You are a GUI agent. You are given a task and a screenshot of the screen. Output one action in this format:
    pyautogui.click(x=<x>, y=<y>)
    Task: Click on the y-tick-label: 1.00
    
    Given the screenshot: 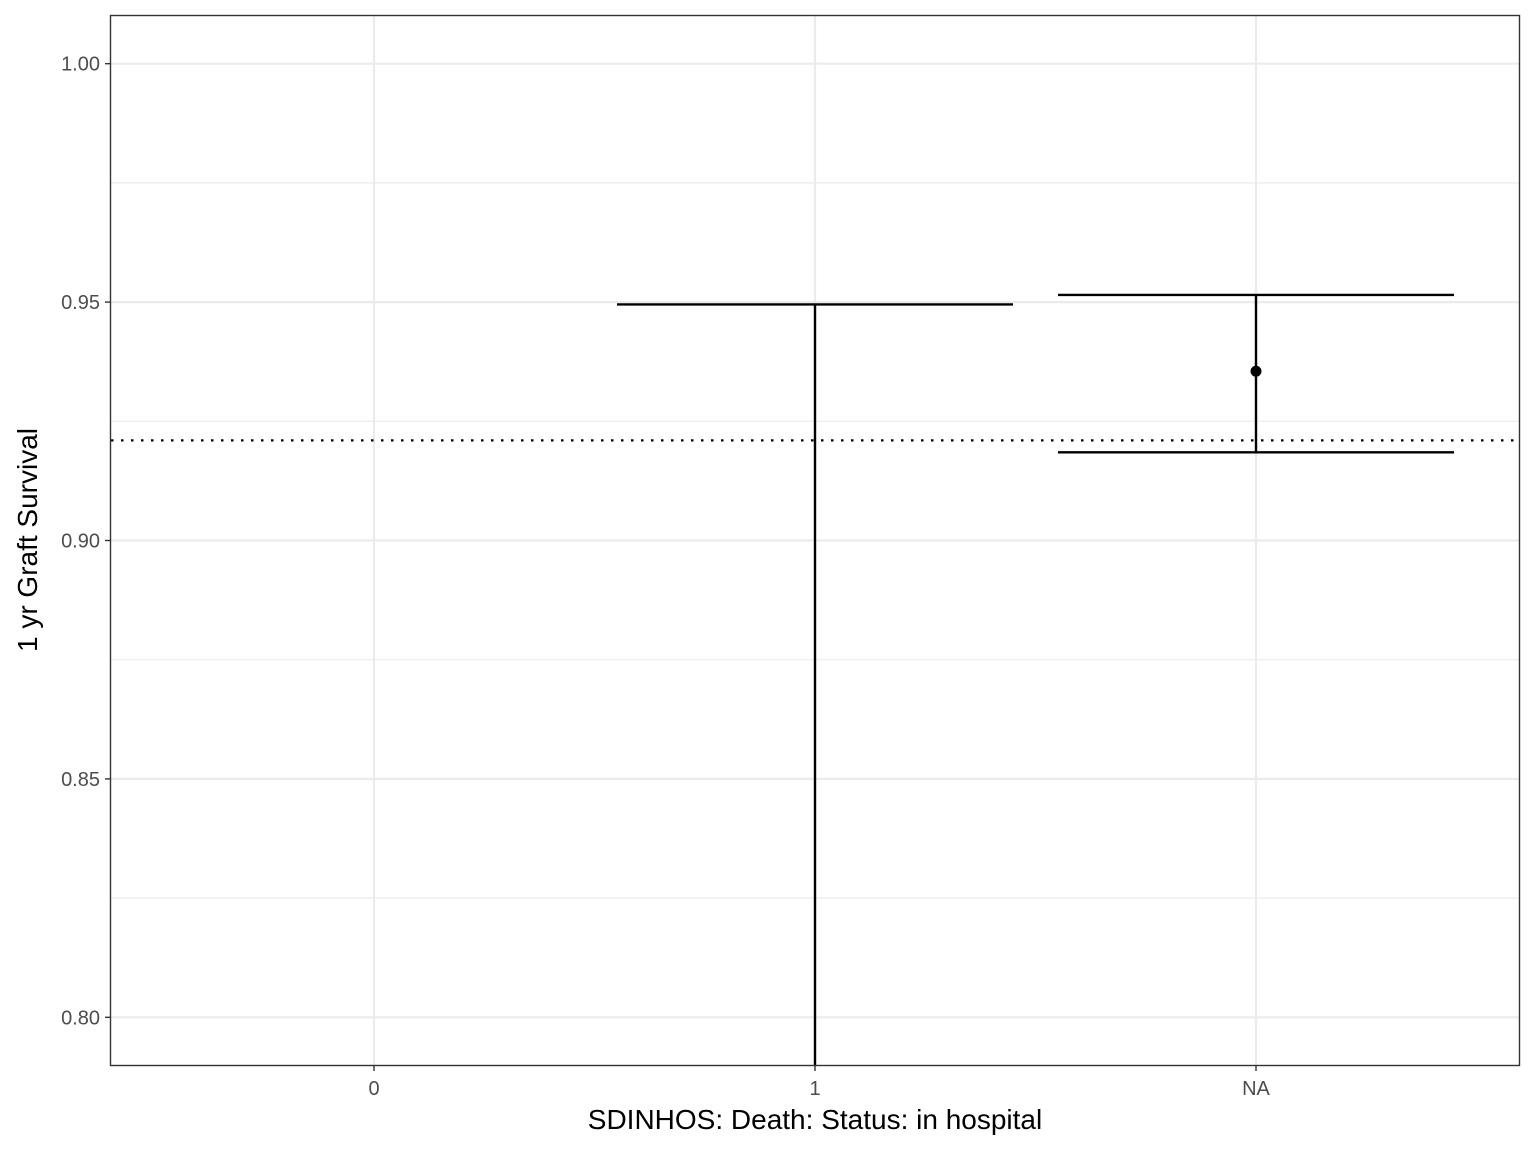 What is the action you would take?
    pyautogui.click(x=80, y=65)
    